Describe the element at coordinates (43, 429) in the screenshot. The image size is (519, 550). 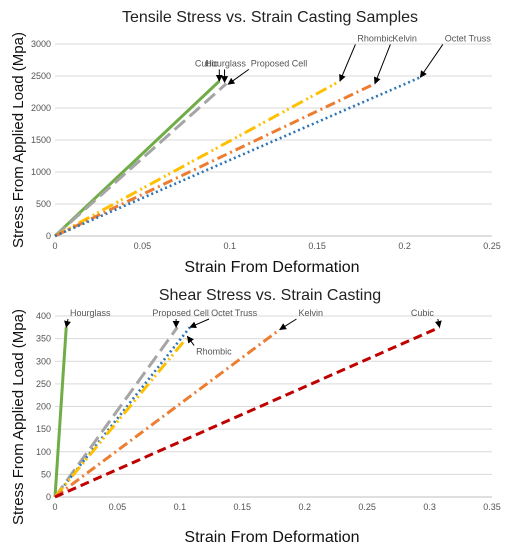
I see `shear-y-tick-label: 150` at that location.